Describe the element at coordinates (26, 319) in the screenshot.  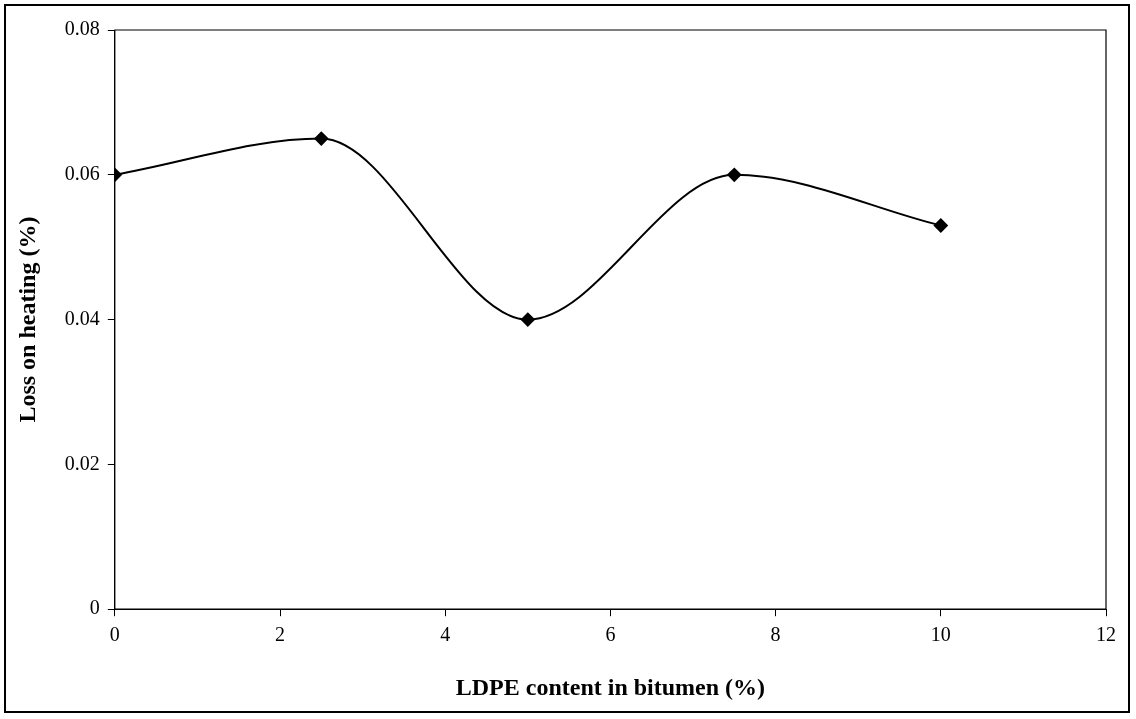
I see `y-axis-title: Loss on heating (%)` at that location.